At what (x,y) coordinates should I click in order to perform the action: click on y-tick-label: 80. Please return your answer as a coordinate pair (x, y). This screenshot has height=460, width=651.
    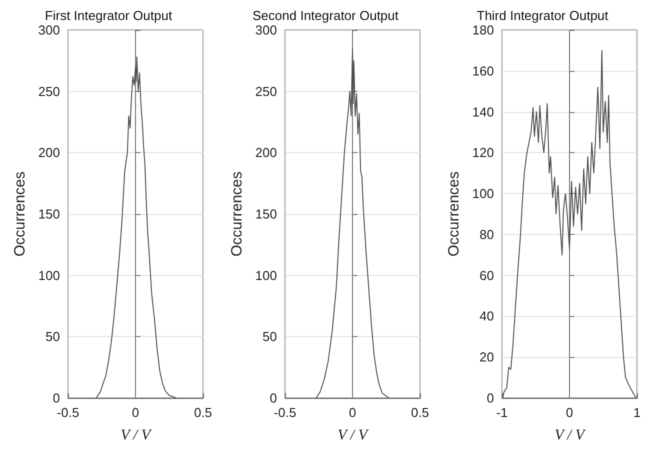
    Looking at the image, I should click on (487, 234).